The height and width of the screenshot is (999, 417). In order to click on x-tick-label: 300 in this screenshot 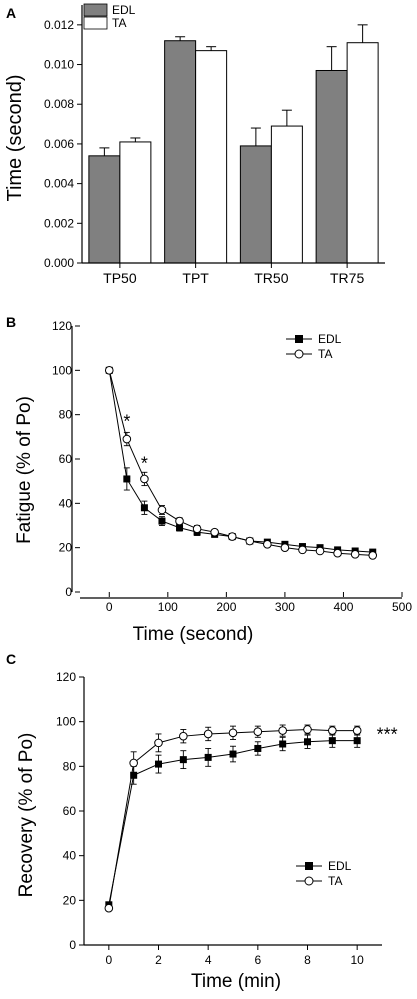, I will do `click(285, 607)`.